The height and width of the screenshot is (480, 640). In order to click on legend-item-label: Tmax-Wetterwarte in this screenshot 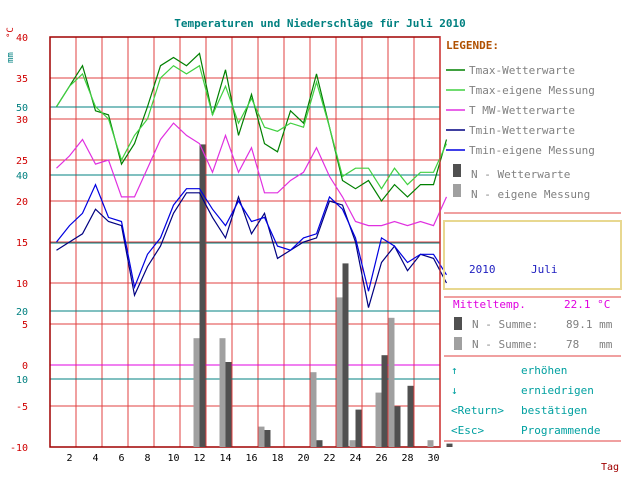, I will do `click(522, 70)`.